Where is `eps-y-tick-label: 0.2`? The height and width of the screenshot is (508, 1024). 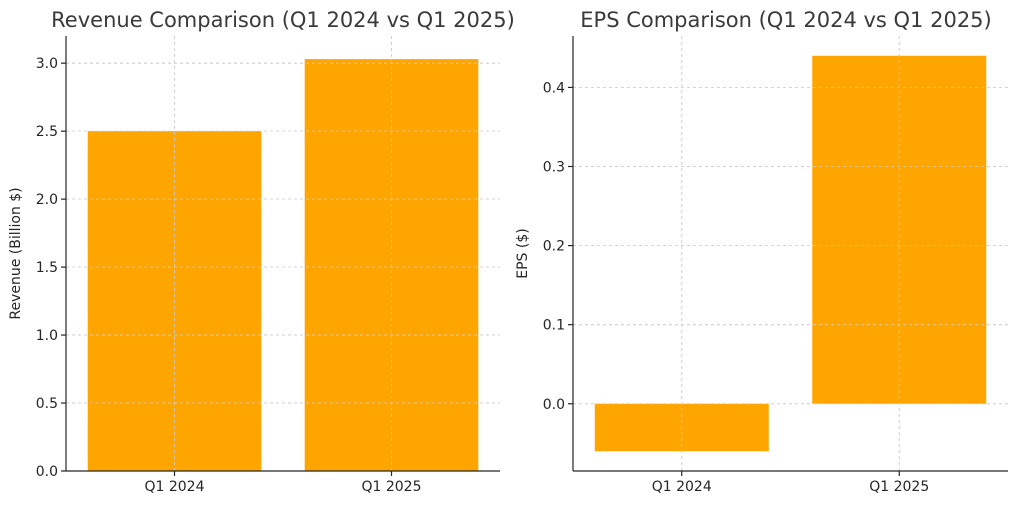
eps-y-tick-label: 0.2 is located at coordinates (554, 247).